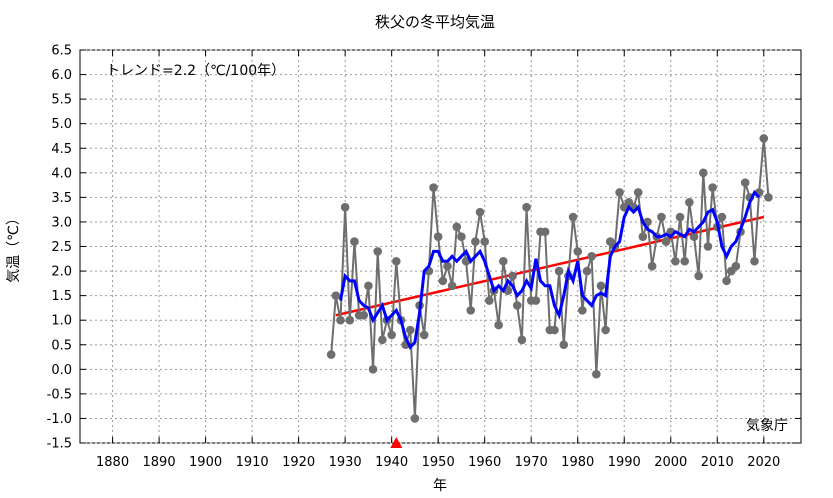 The height and width of the screenshot is (498, 833). What do you see at coordinates (14, 247) in the screenshot?
I see `y-axis-label: 気温（℃）` at bounding box center [14, 247].